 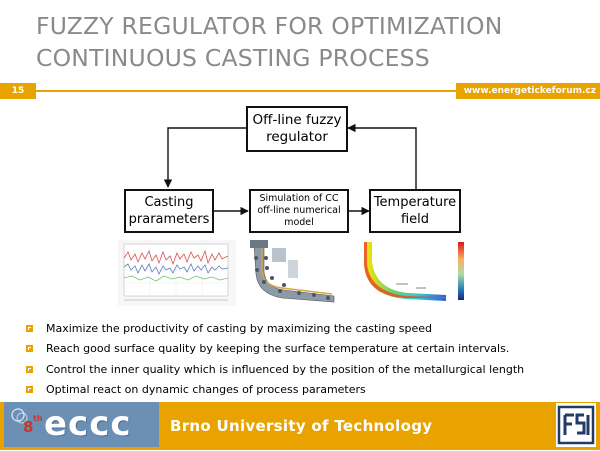 What do you see at coordinates (233, 58) in the screenshot?
I see `slide-title-line-2: CONTINUOUS CASTING PROCESS` at bounding box center [233, 58].